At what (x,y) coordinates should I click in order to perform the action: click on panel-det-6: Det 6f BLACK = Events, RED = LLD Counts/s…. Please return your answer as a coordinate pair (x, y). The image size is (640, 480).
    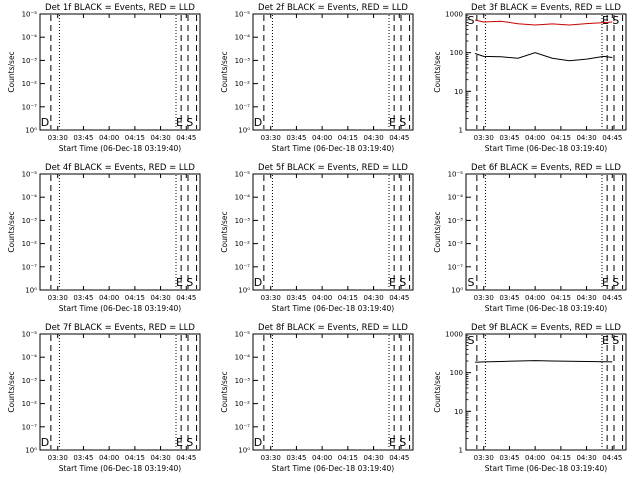
    Looking at the image, I should click on (530, 238).